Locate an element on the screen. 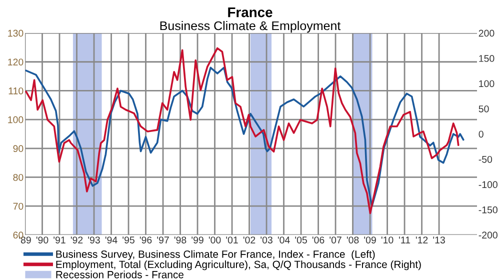  x-tick-label: '94 is located at coordinates (111, 240).